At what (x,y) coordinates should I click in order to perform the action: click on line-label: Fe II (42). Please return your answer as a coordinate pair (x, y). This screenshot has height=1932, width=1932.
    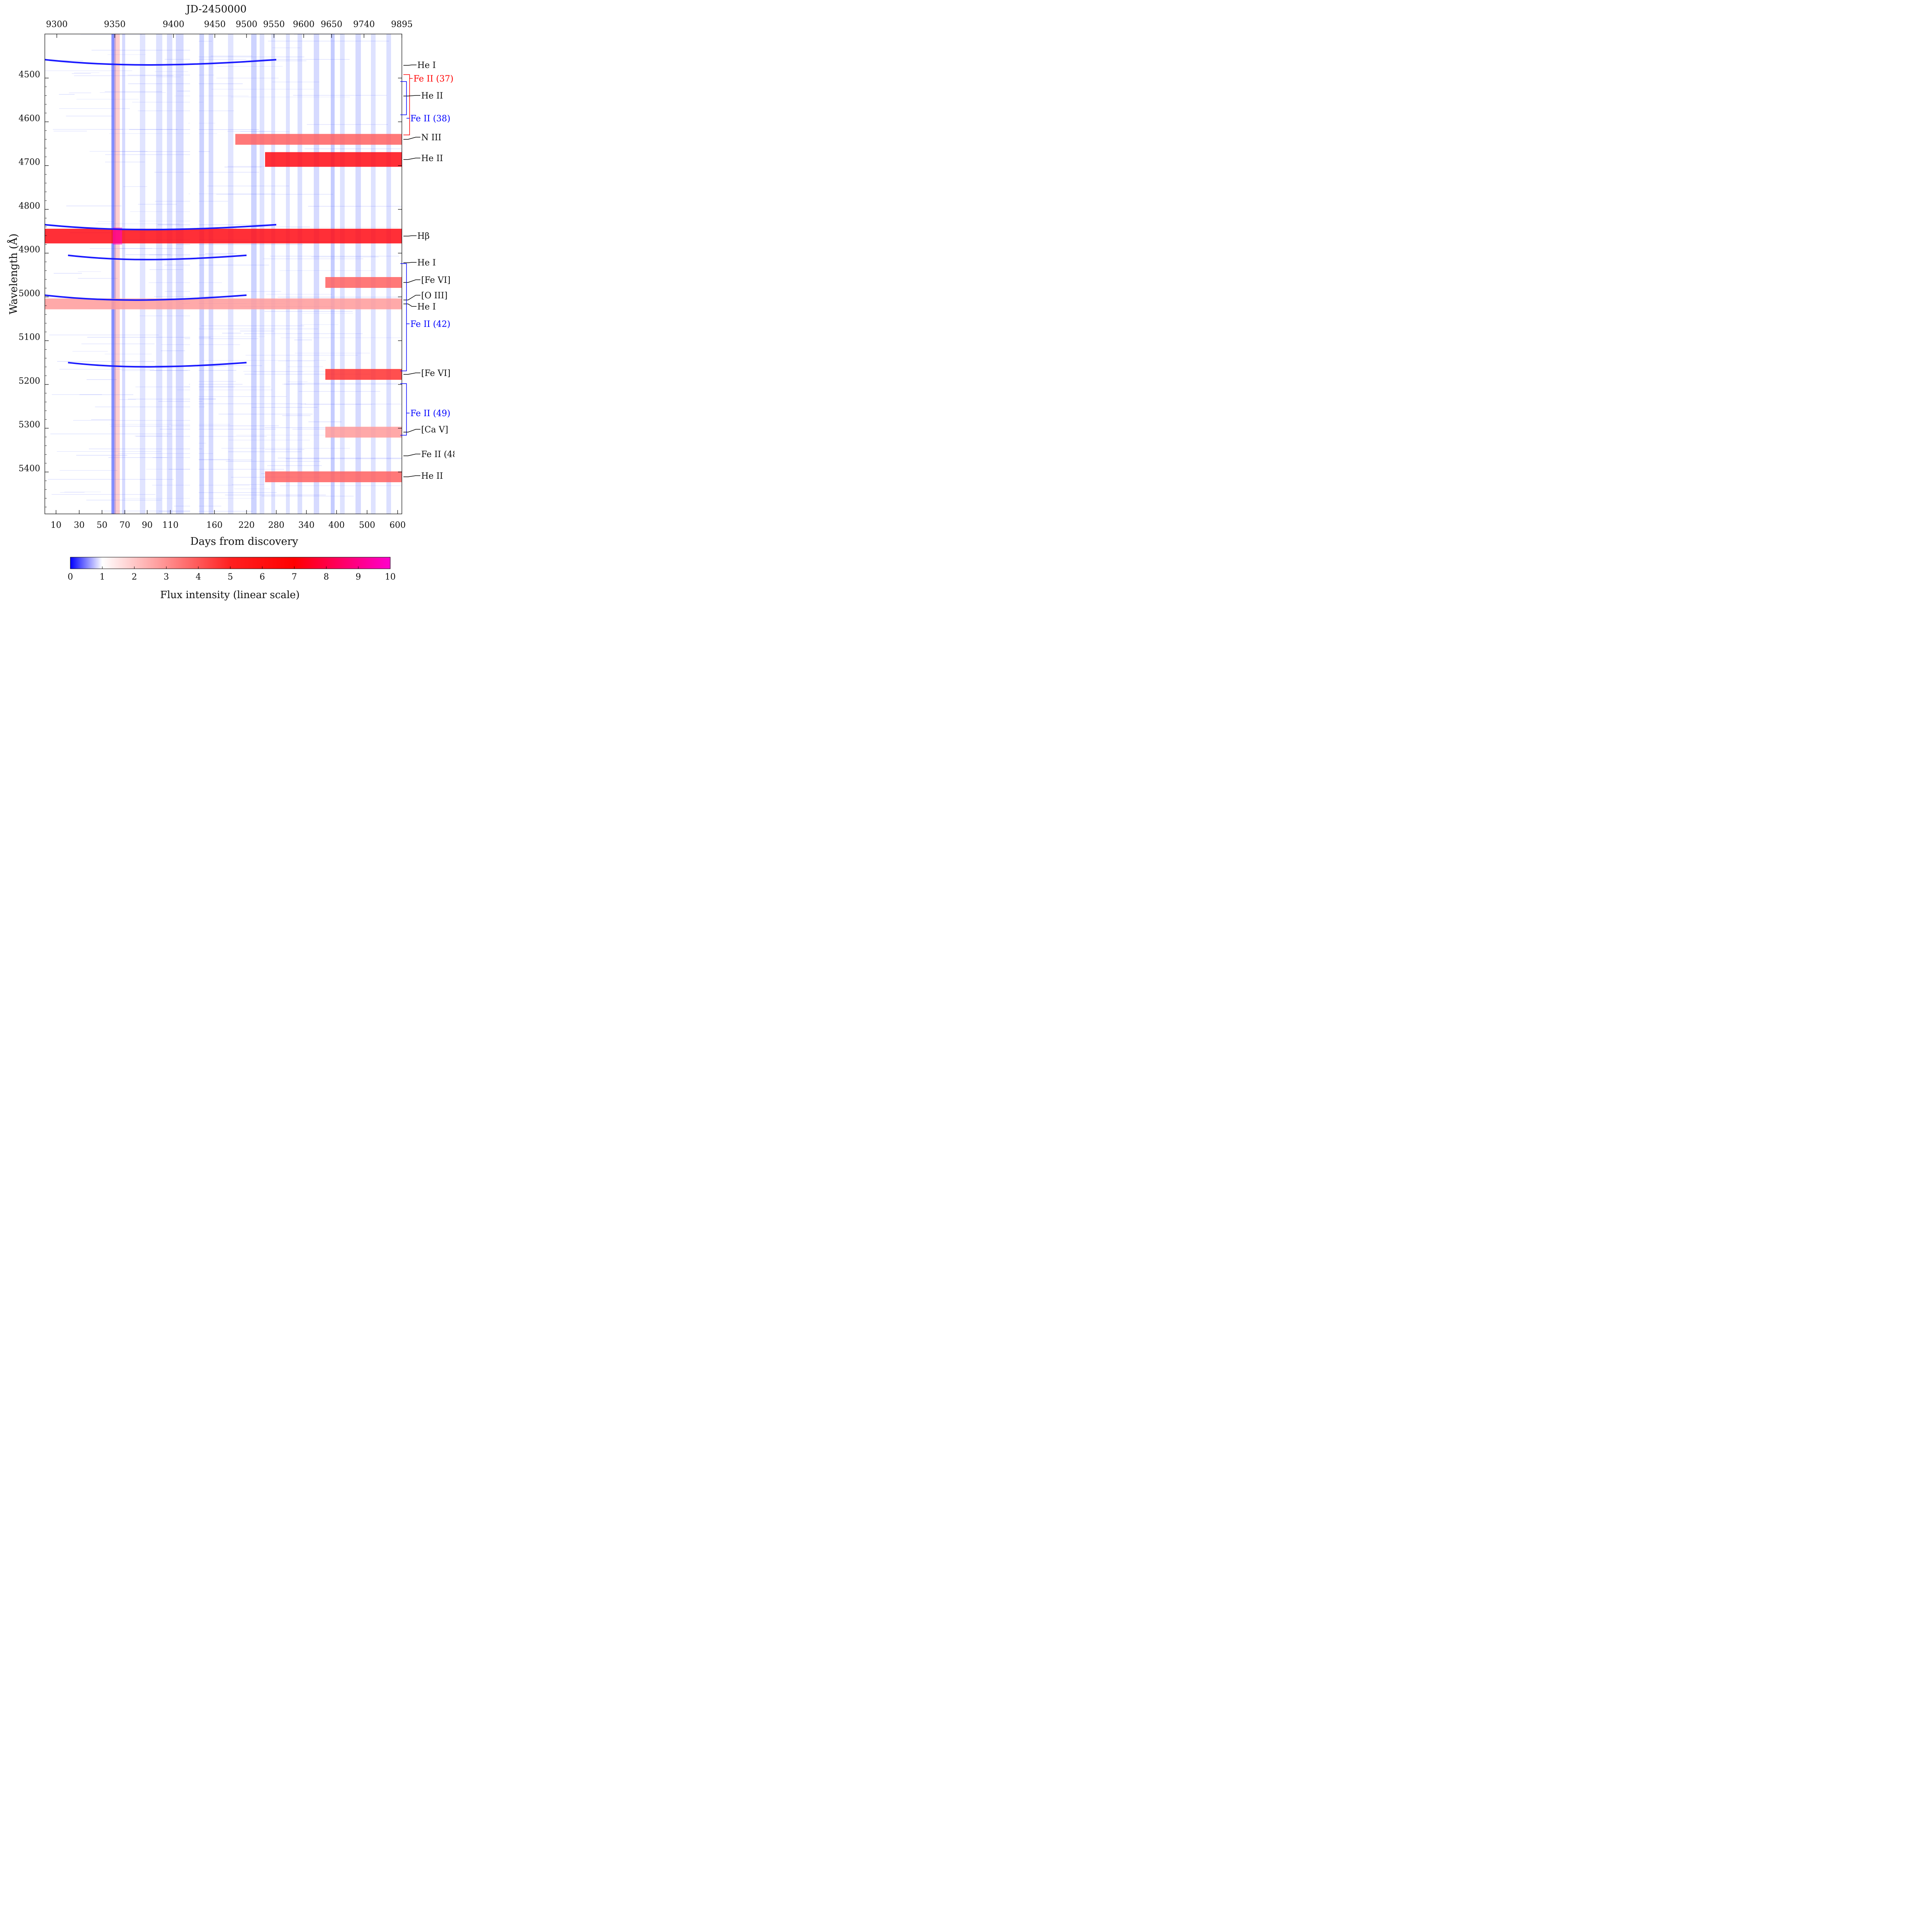
    Looking at the image, I should click on (431, 324).